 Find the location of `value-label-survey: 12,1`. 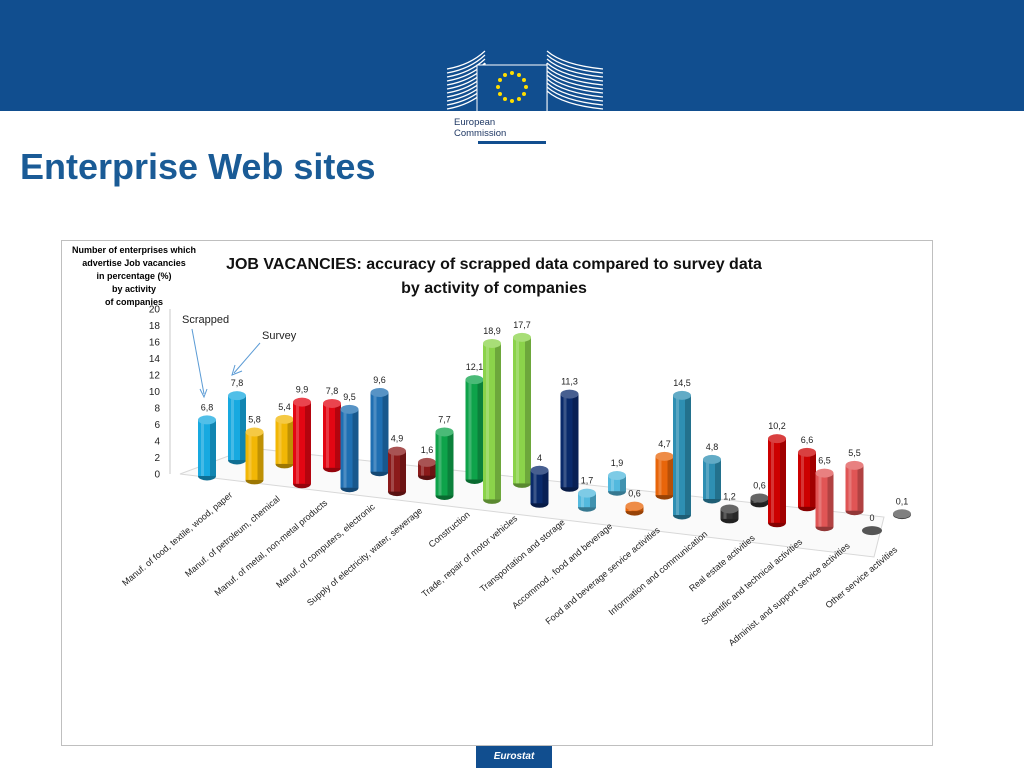

value-label-survey: 12,1 is located at coordinates (475, 367).